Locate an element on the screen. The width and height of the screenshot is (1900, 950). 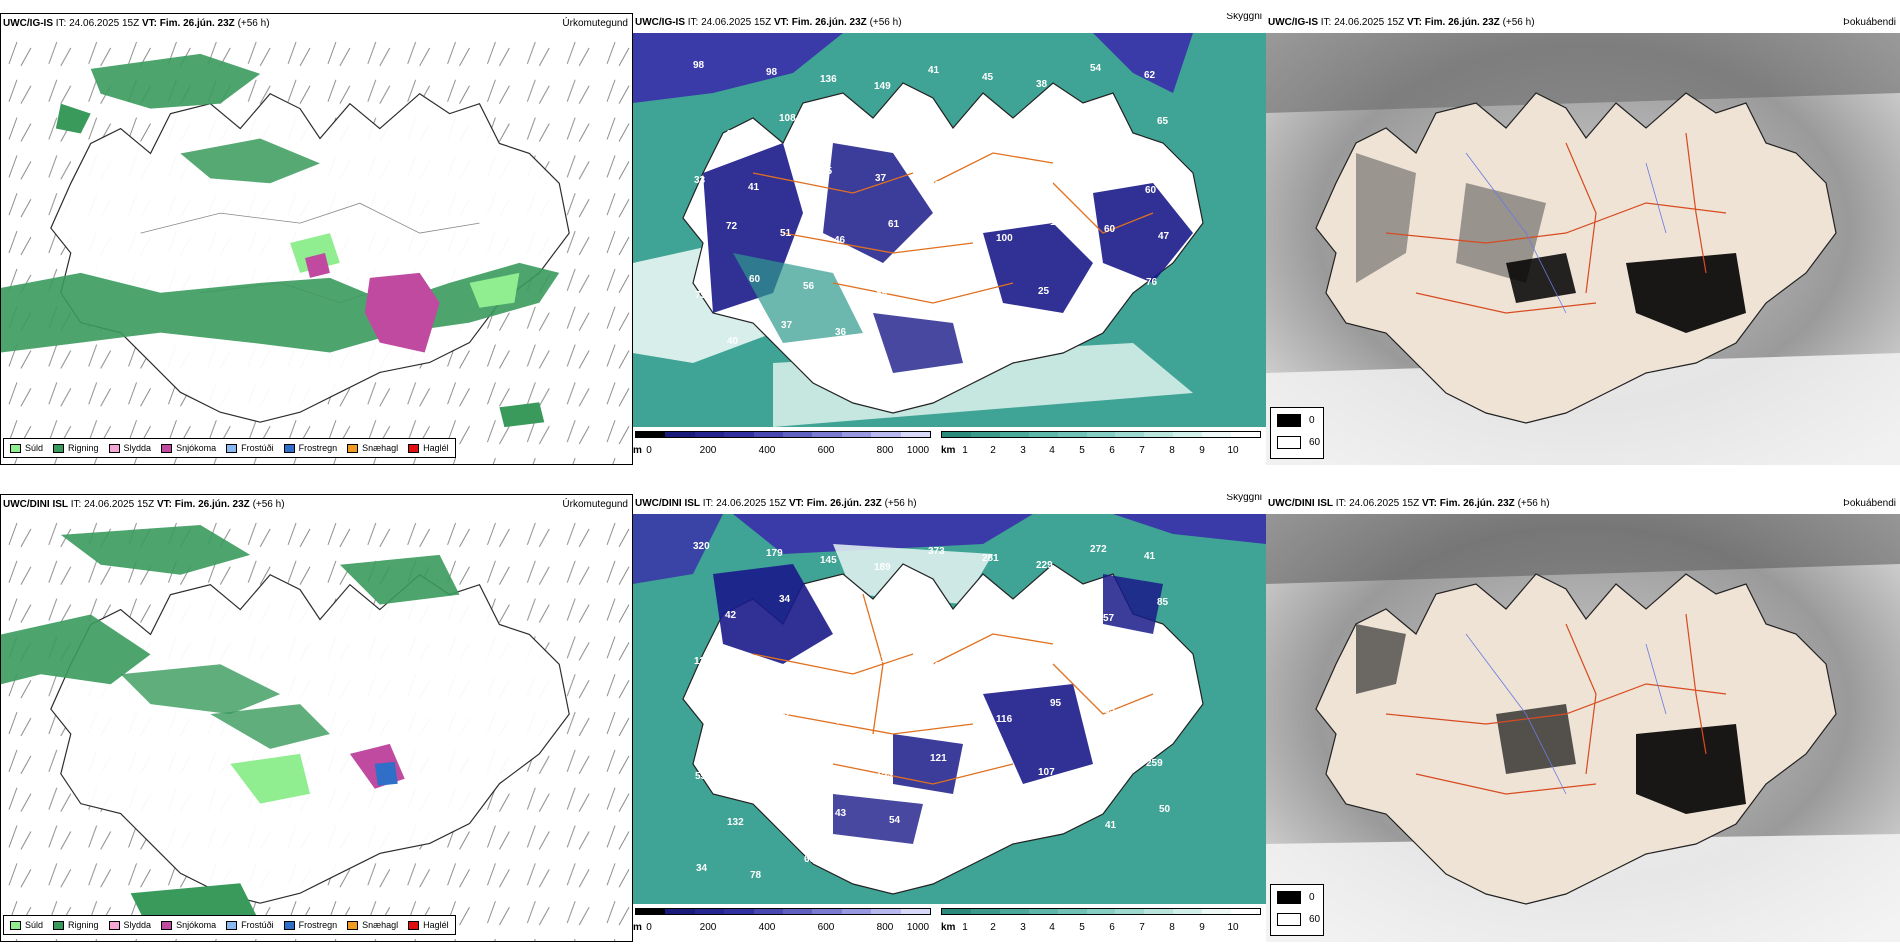
visibility-value-label: 59 is located at coordinates (990, 765).